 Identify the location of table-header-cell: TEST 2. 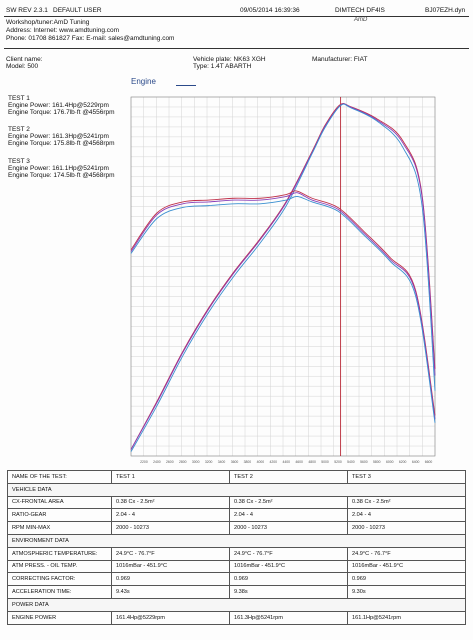
(288, 477).